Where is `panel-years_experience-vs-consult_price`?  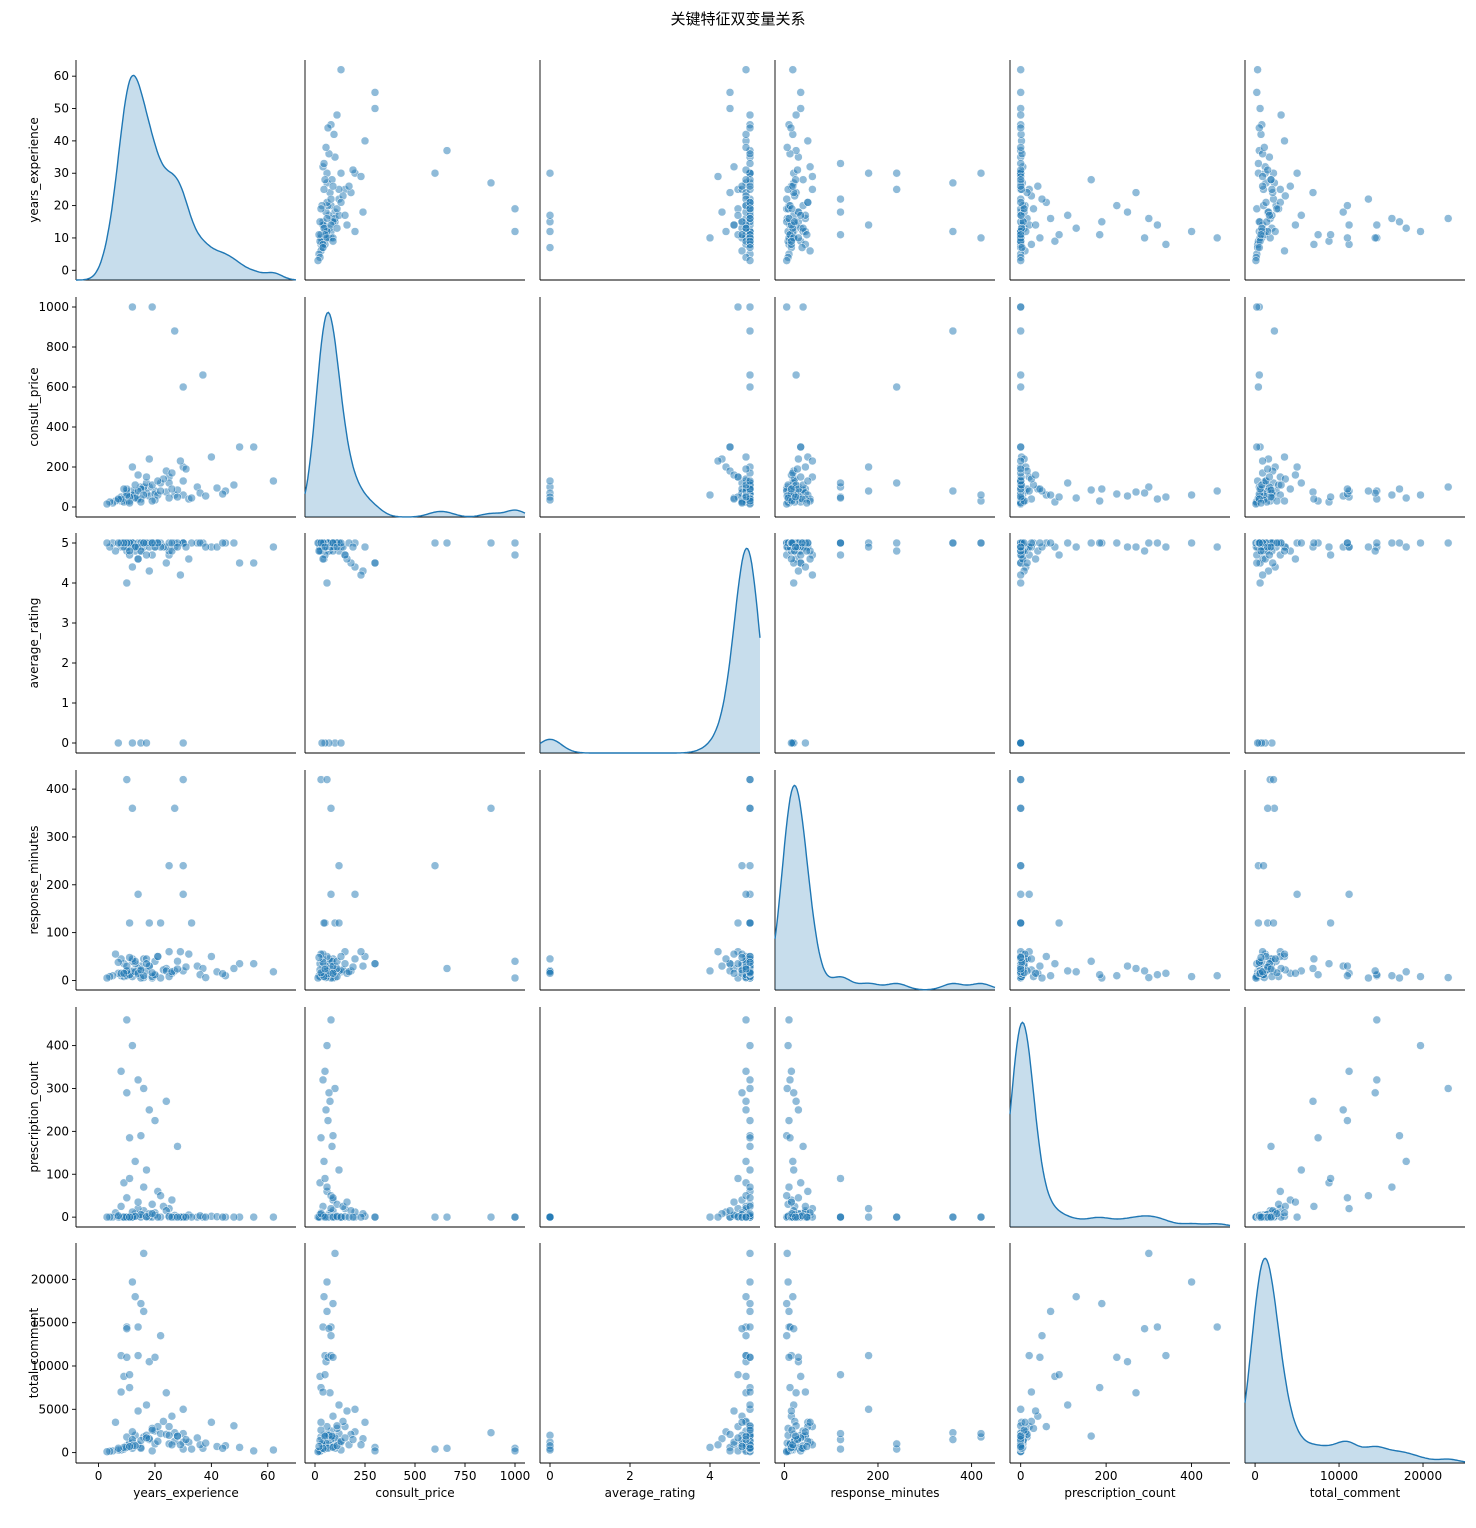
panel-years_experience-vs-consult_price is located at coordinates (414, 170).